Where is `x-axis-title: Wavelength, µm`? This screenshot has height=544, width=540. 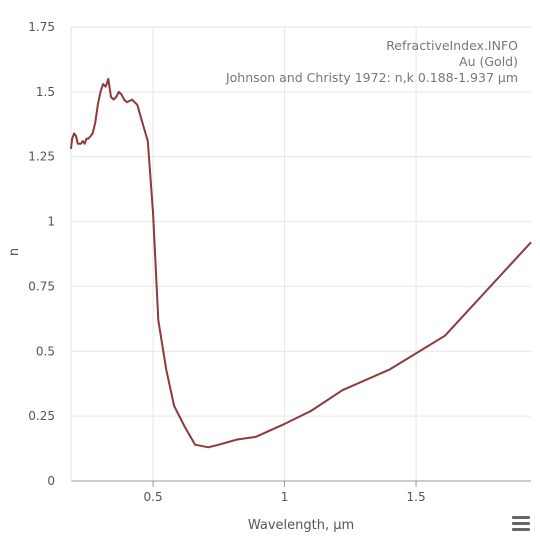
x-axis-title: Wavelength, µm is located at coordinates (301, 525).